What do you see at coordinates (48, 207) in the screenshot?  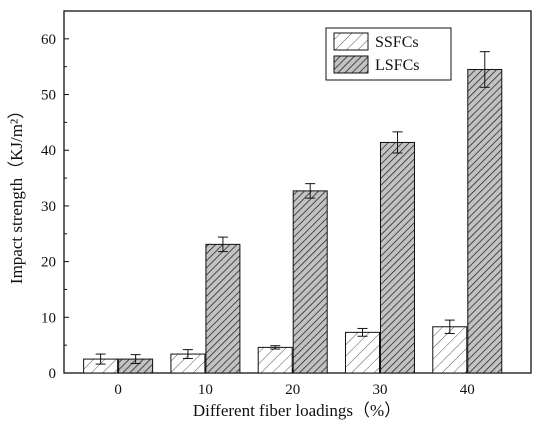 I see `y-tick-label: 30` at bounding box center [48, 207].